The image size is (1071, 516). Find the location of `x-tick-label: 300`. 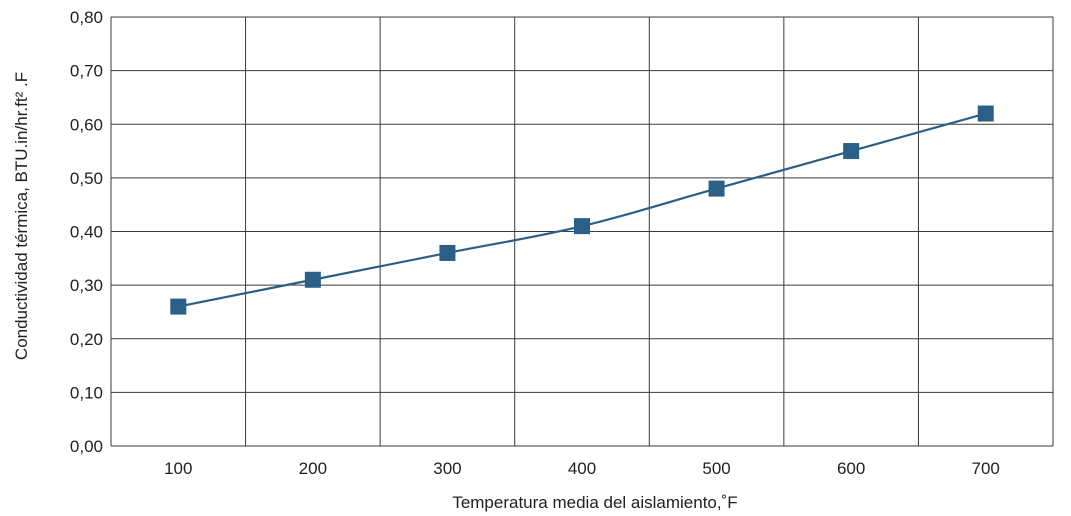

x-tick-label: 300 is located at coordinates (447, 468).